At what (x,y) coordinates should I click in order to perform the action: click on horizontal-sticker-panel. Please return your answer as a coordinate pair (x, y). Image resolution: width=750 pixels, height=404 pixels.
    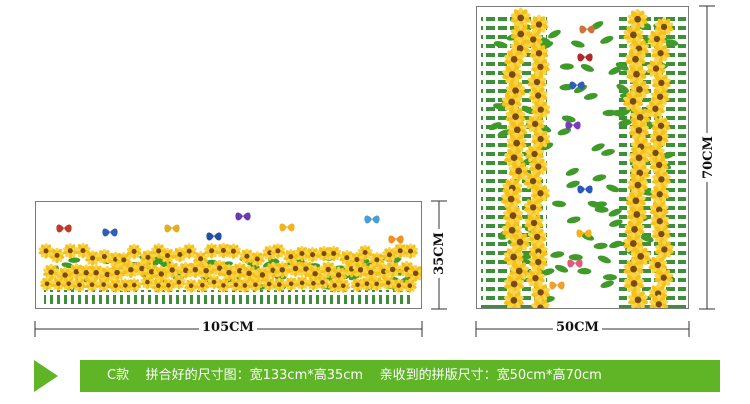
    Looking at the image, I should click on (228, 255).